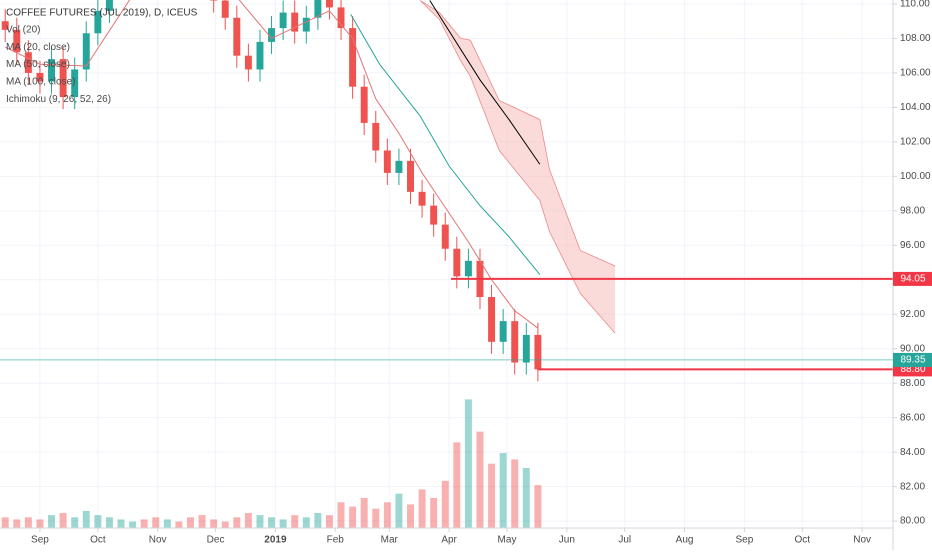 The image size is (932, 555). What do you see at coordinates (912, 210) in the screenshot?
I see `y-tick-label: 98.00` at bounding box center [912, 210].